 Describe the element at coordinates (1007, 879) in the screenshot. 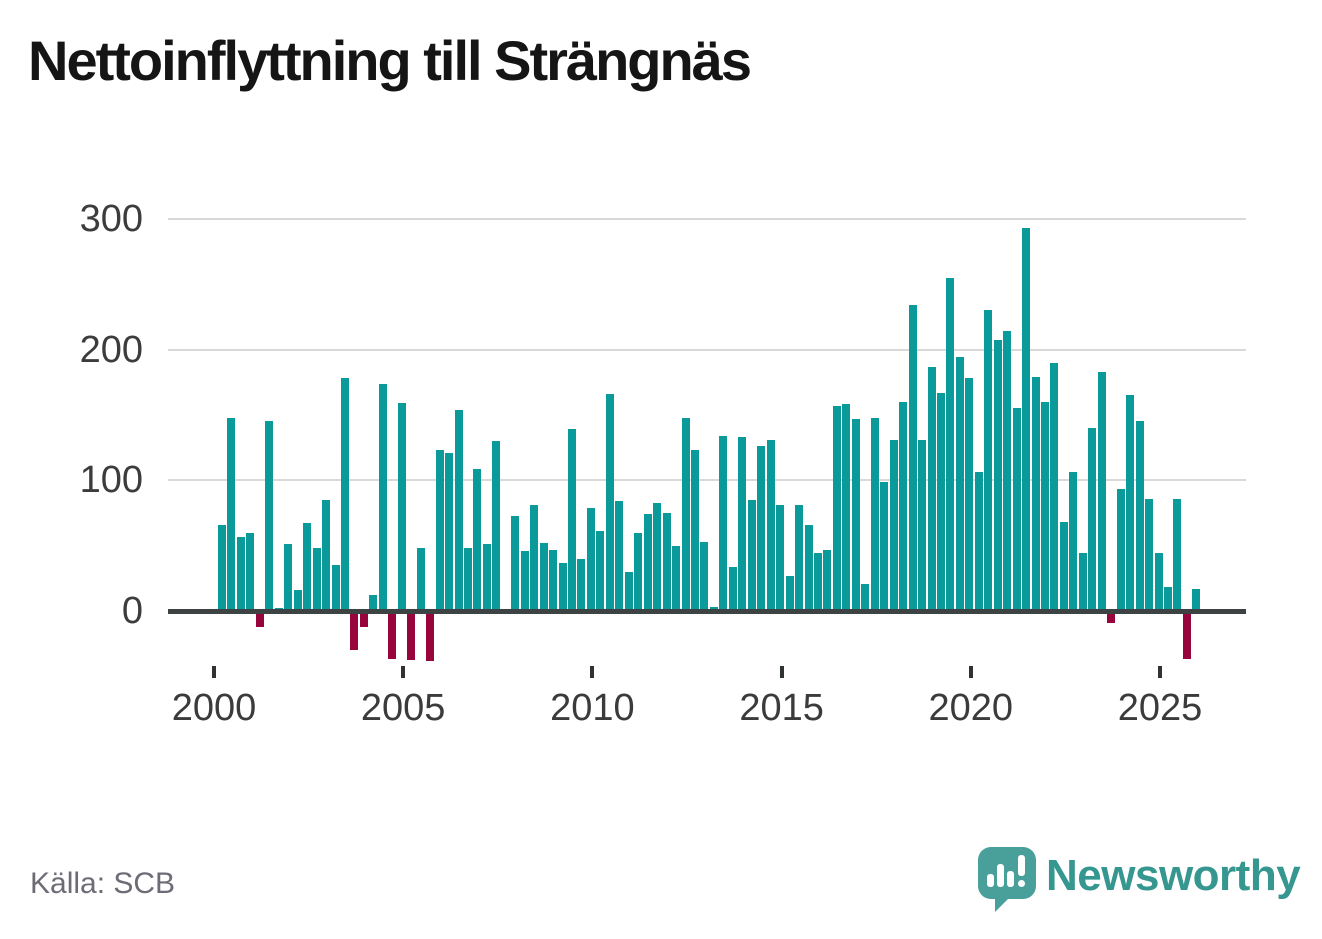

I see `newsworthy-logo-icon` at that location.